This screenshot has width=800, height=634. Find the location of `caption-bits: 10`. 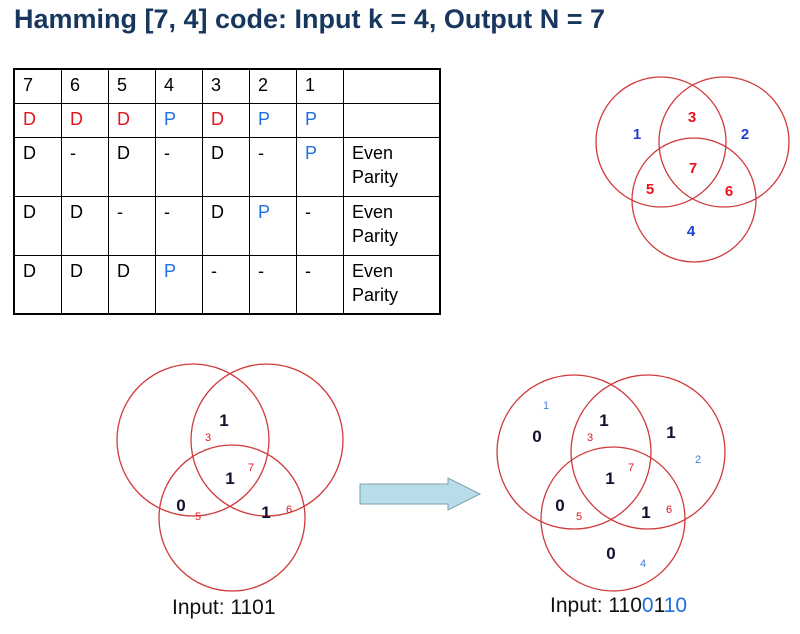

caption-bits: 10 is located at coordinates (675, 605).